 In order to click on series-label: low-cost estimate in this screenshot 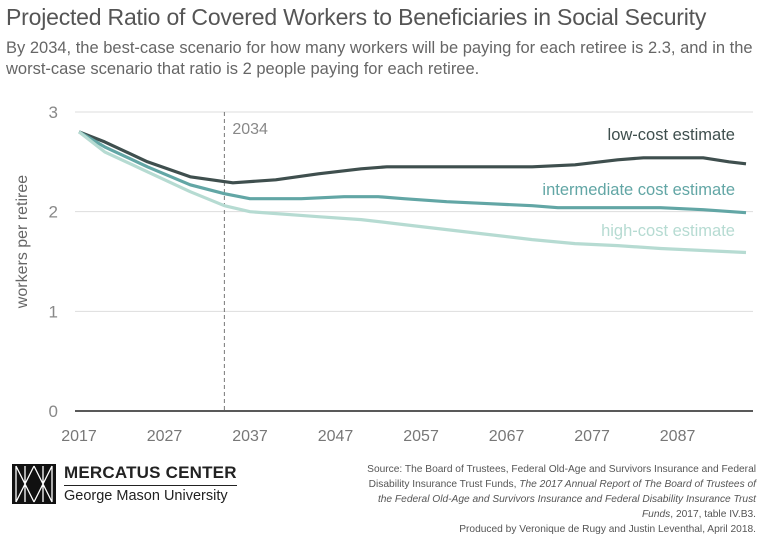, I will do `click(671, 135)`.